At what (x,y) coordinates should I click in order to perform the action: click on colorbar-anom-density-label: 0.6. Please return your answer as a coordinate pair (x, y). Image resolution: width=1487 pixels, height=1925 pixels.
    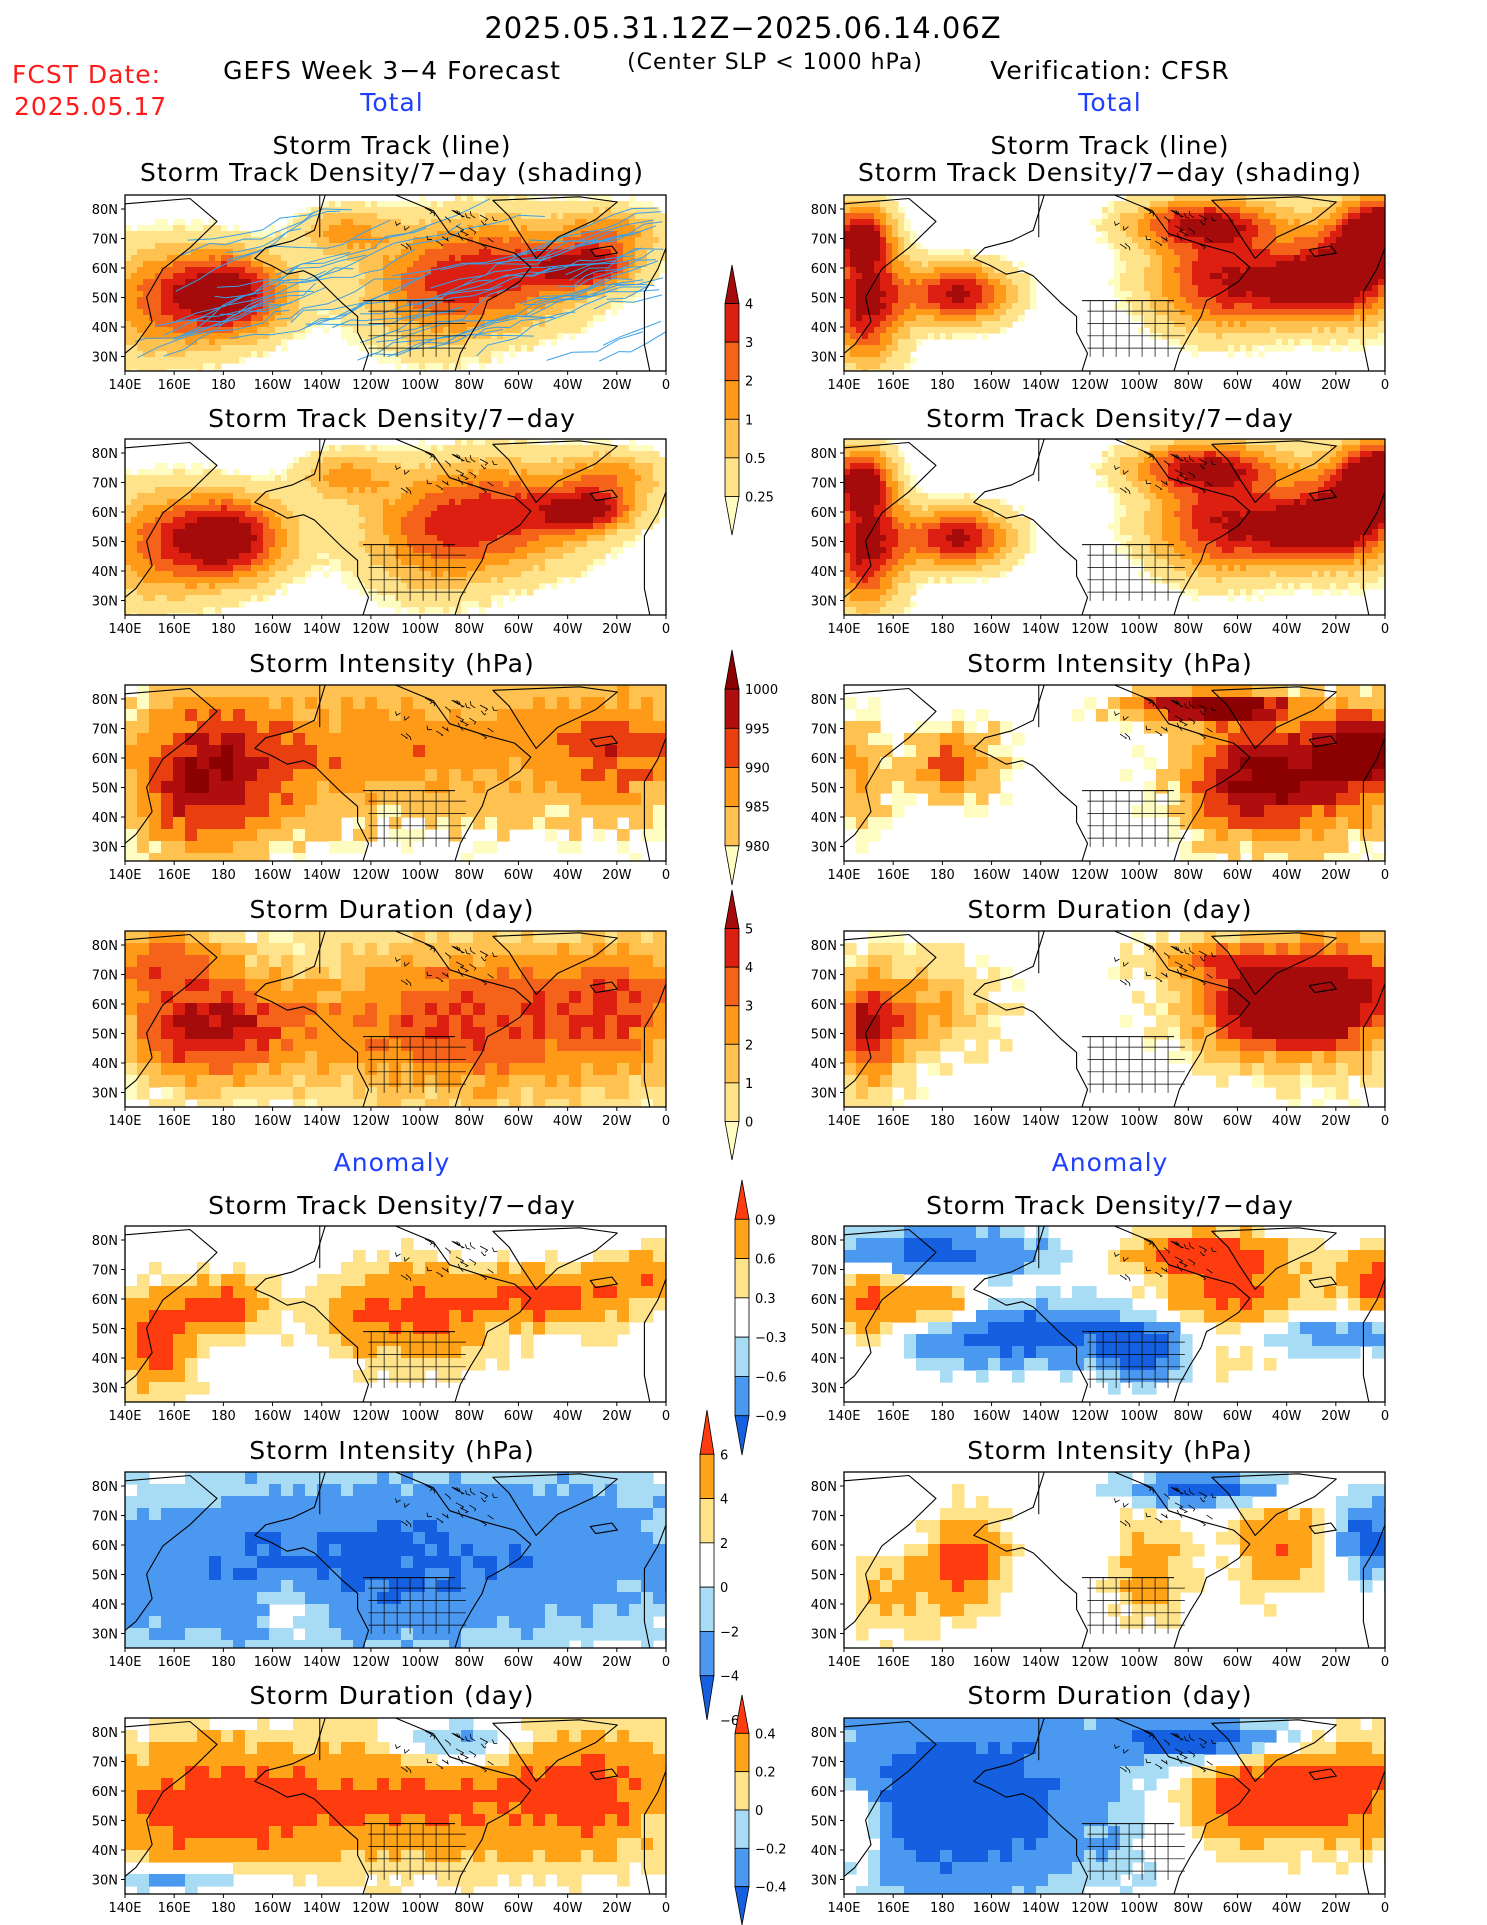
    Looking at the image, I should click on (765, 1260).